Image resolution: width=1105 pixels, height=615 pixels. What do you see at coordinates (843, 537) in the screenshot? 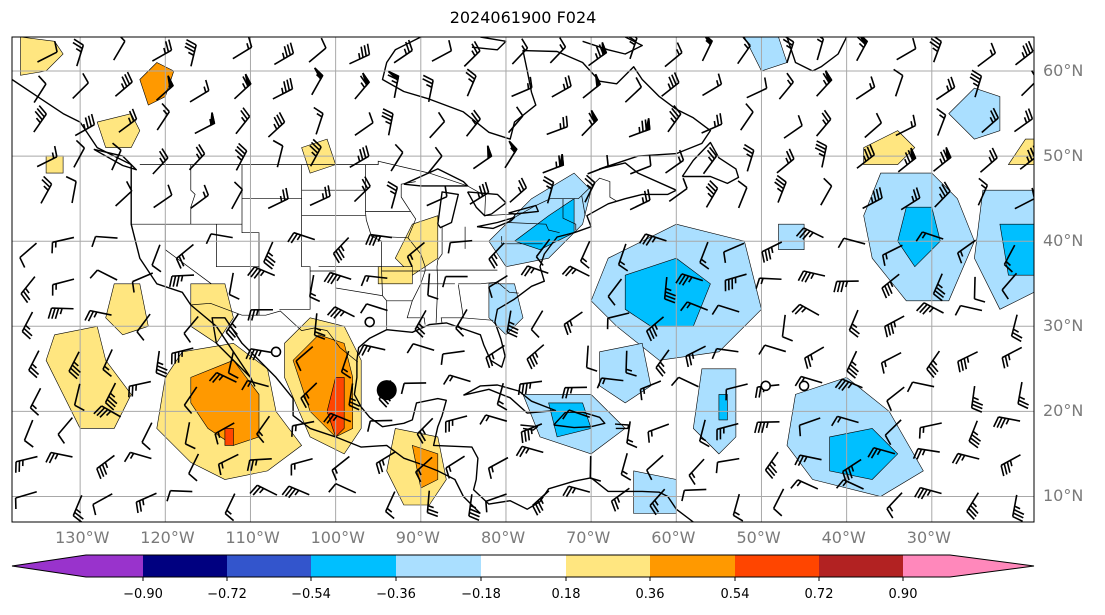
I see `longitude-label: 40°W` at bounding box center [843, 537].